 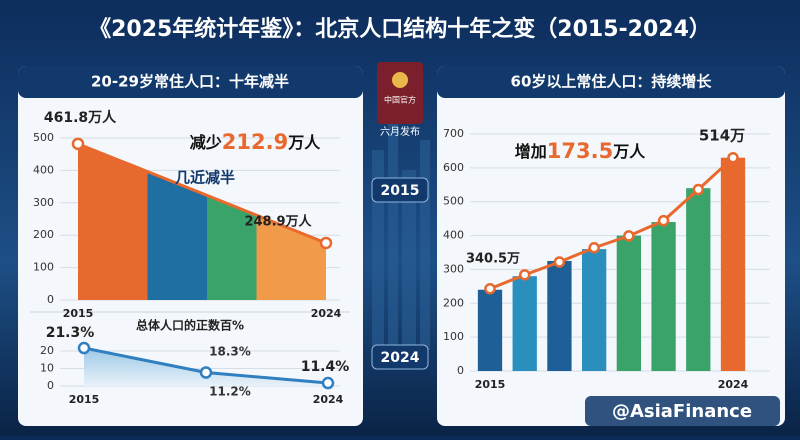 What do you see at coordinates (206, 142) in the screenshot?
I see `change-prefix: 减少` at bounding box center [206, 142].